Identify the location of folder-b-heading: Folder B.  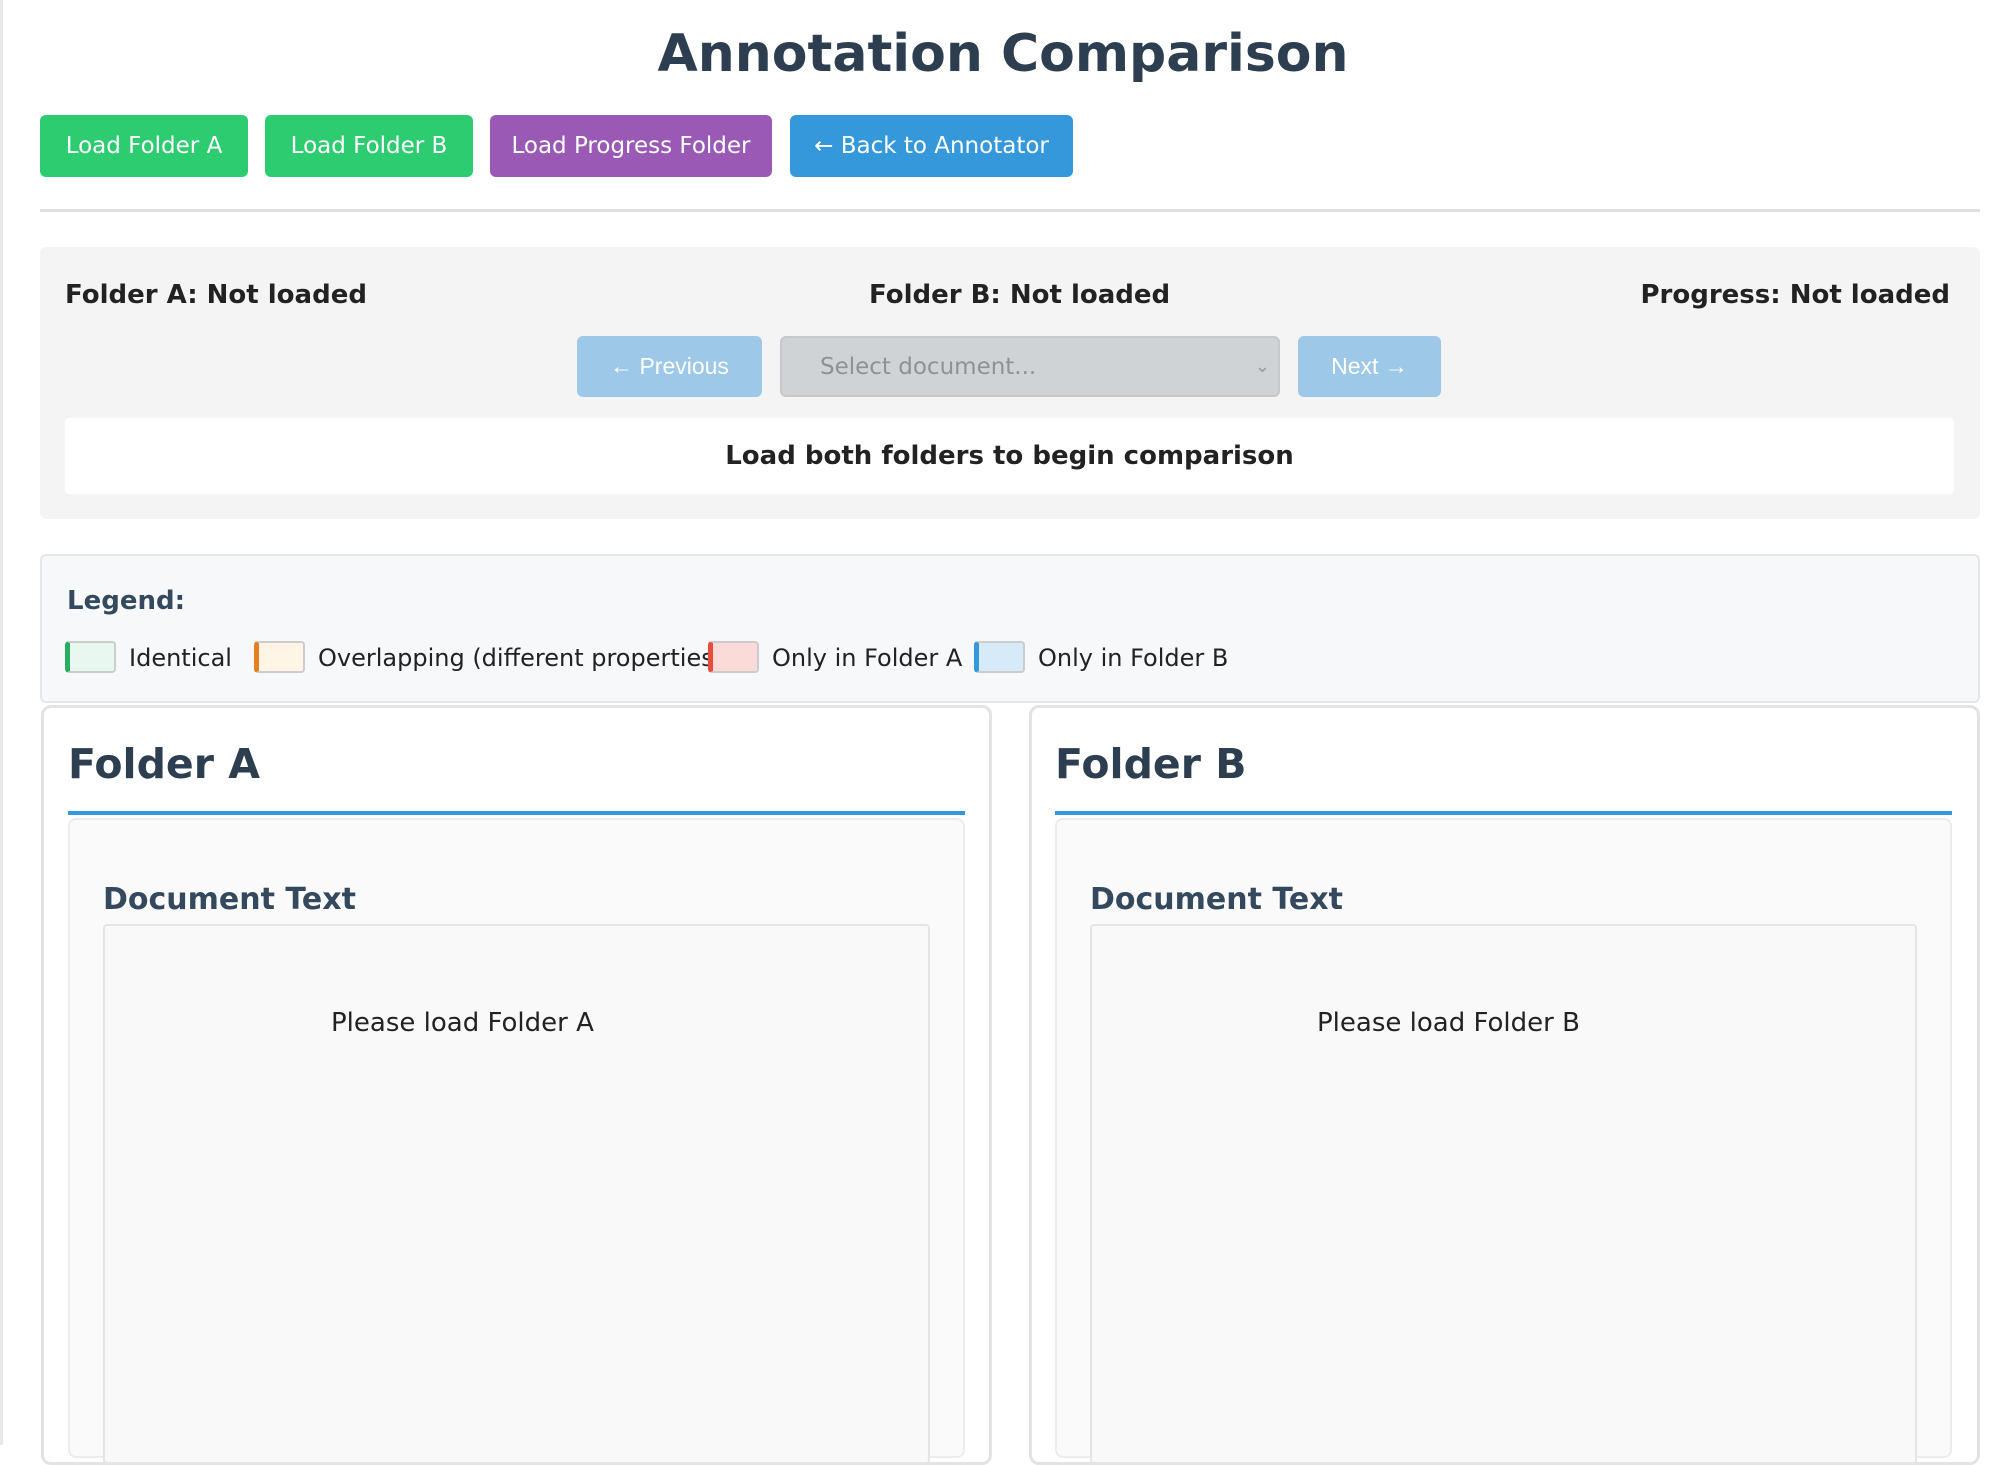
(1151, 764).